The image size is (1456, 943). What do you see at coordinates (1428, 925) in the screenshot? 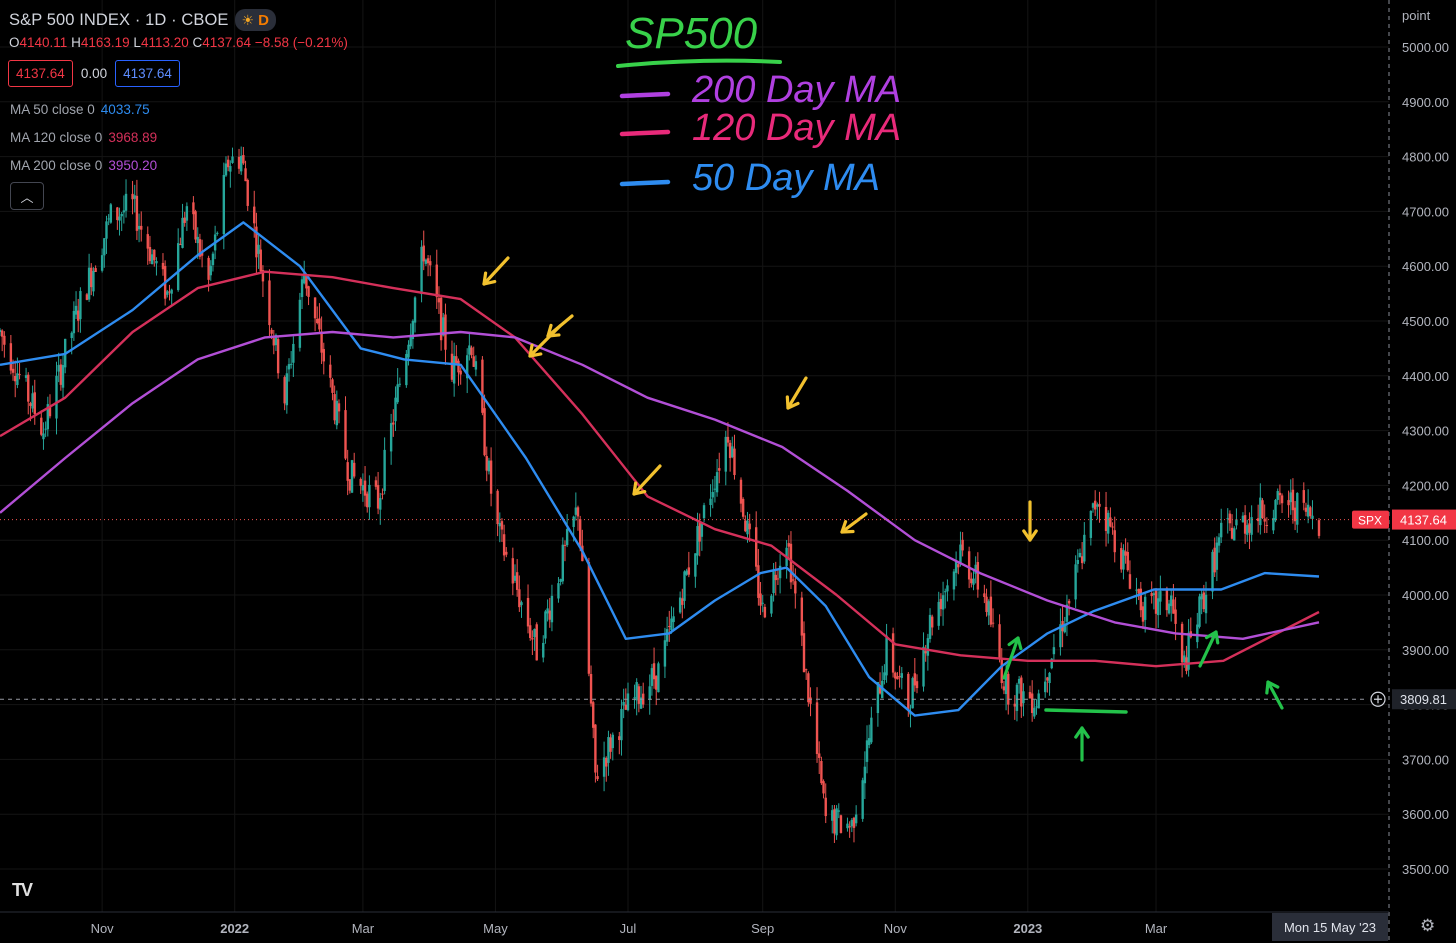
I see `gear-icon: ⚙` at bounding box center [1428, 925].